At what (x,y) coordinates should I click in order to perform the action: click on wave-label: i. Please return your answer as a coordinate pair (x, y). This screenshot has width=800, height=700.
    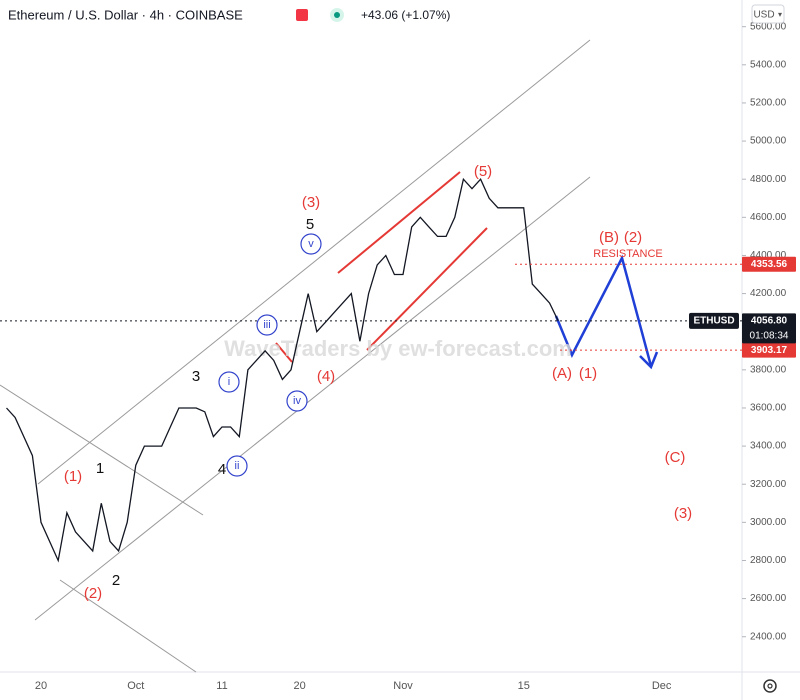
    Looking at the image, I should click on (229, 382).